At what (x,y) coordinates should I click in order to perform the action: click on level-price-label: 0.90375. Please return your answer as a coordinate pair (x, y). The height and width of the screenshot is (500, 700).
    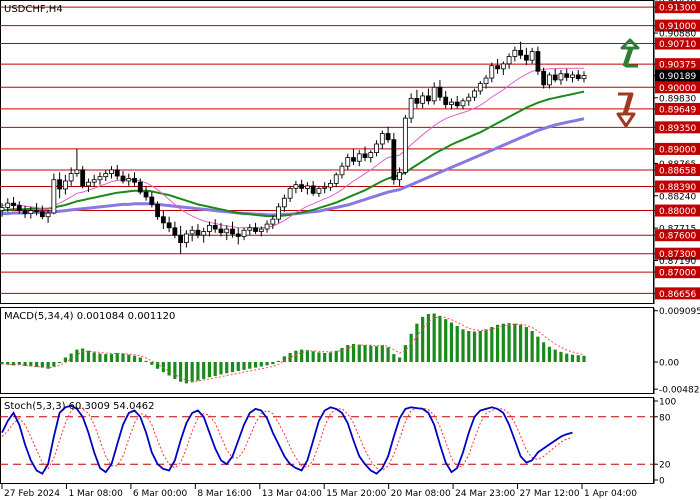
    Looking at the image, I should click on (677, 66).